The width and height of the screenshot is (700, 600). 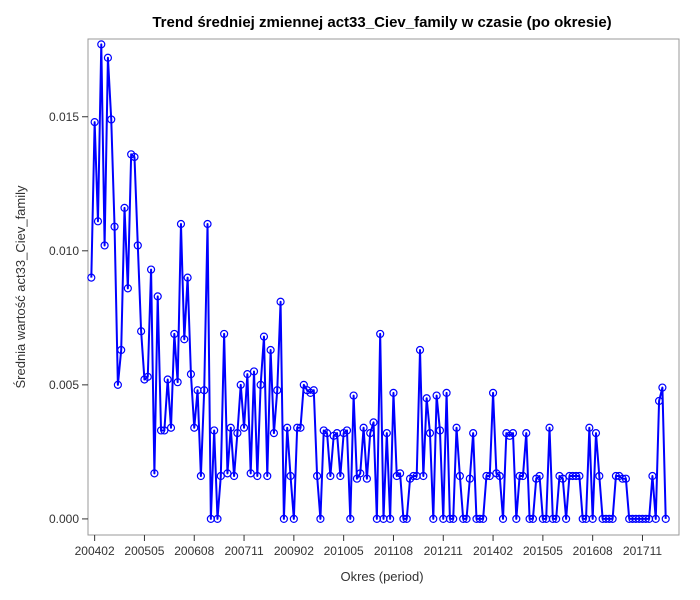 What do you see at coordinates (64, 385) in the screenshot?
I see `y-tick-label: 0.005` at bounding box center [64, 385].